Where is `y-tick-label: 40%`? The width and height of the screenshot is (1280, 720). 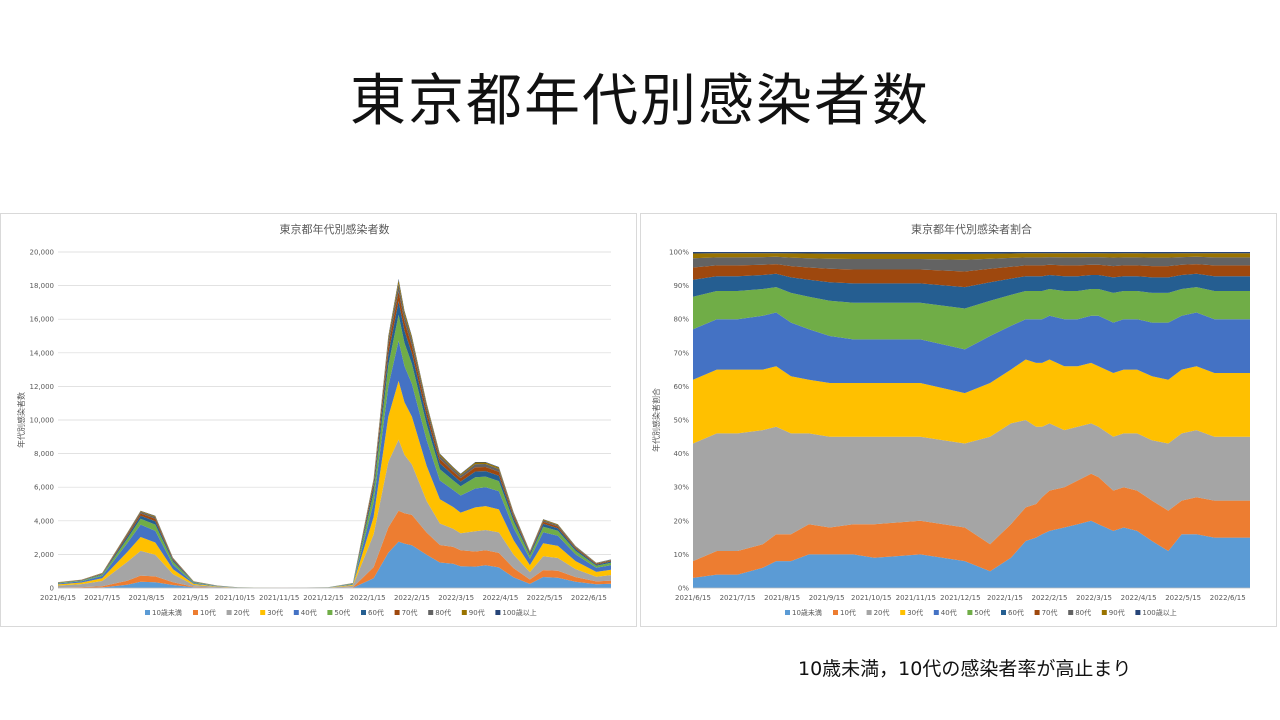 y-tick-label: 40% is located at coordinates (681, 454).